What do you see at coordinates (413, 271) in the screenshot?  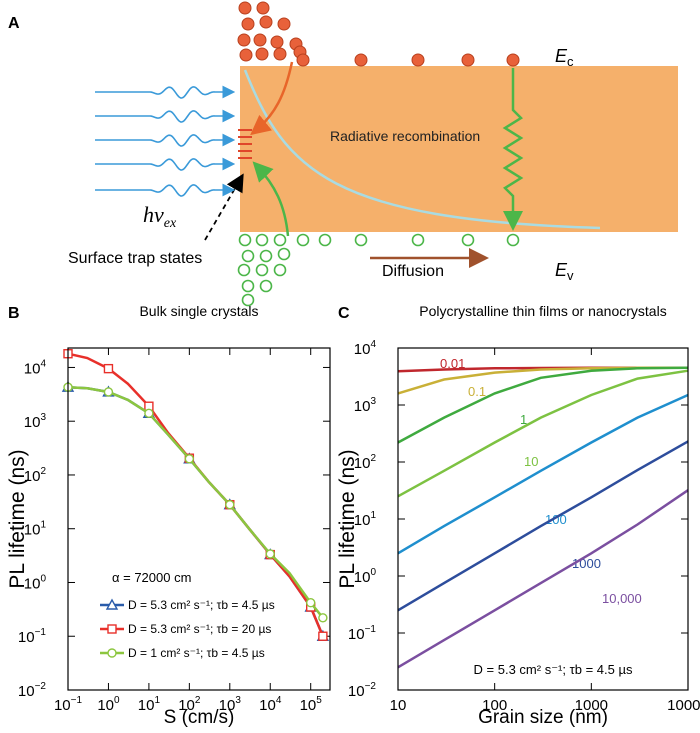 I see `diffusion-label: Diffusion` at bounding box center [413, 271].